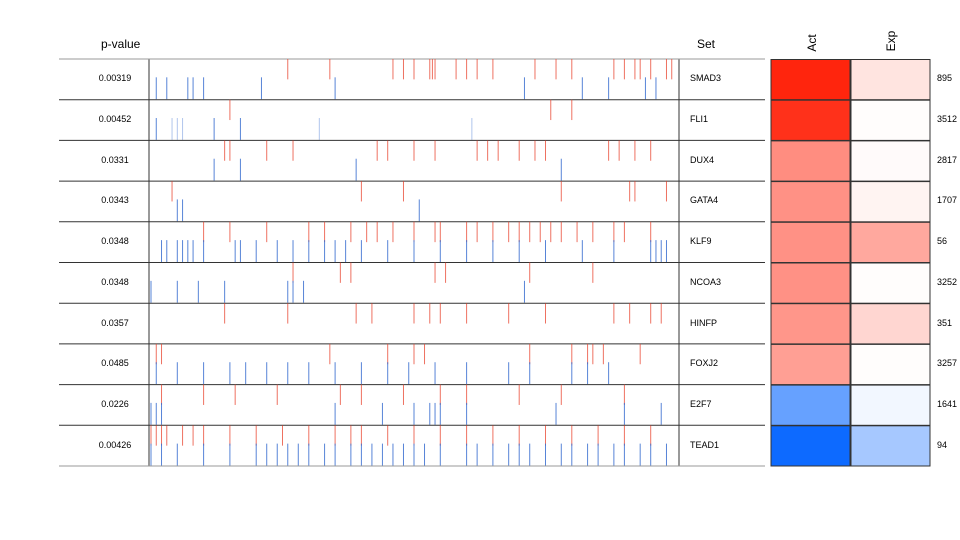 This screenshot has height=540, width=960. I want to click on set-label: GATA4, so click(704, 200).